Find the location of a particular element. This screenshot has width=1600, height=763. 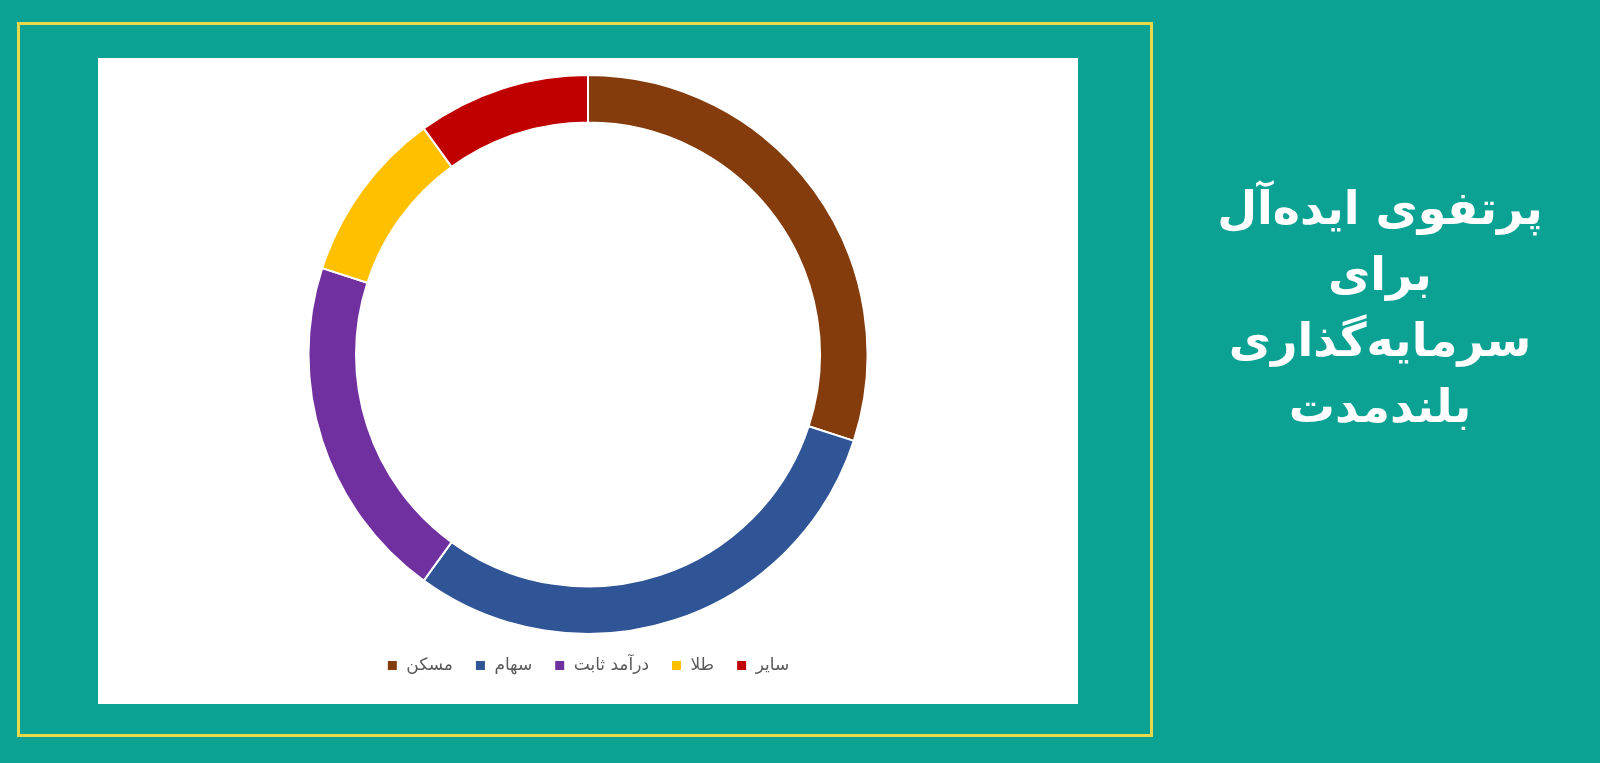

legend-label: طلا is located at coordinates (702, 663).